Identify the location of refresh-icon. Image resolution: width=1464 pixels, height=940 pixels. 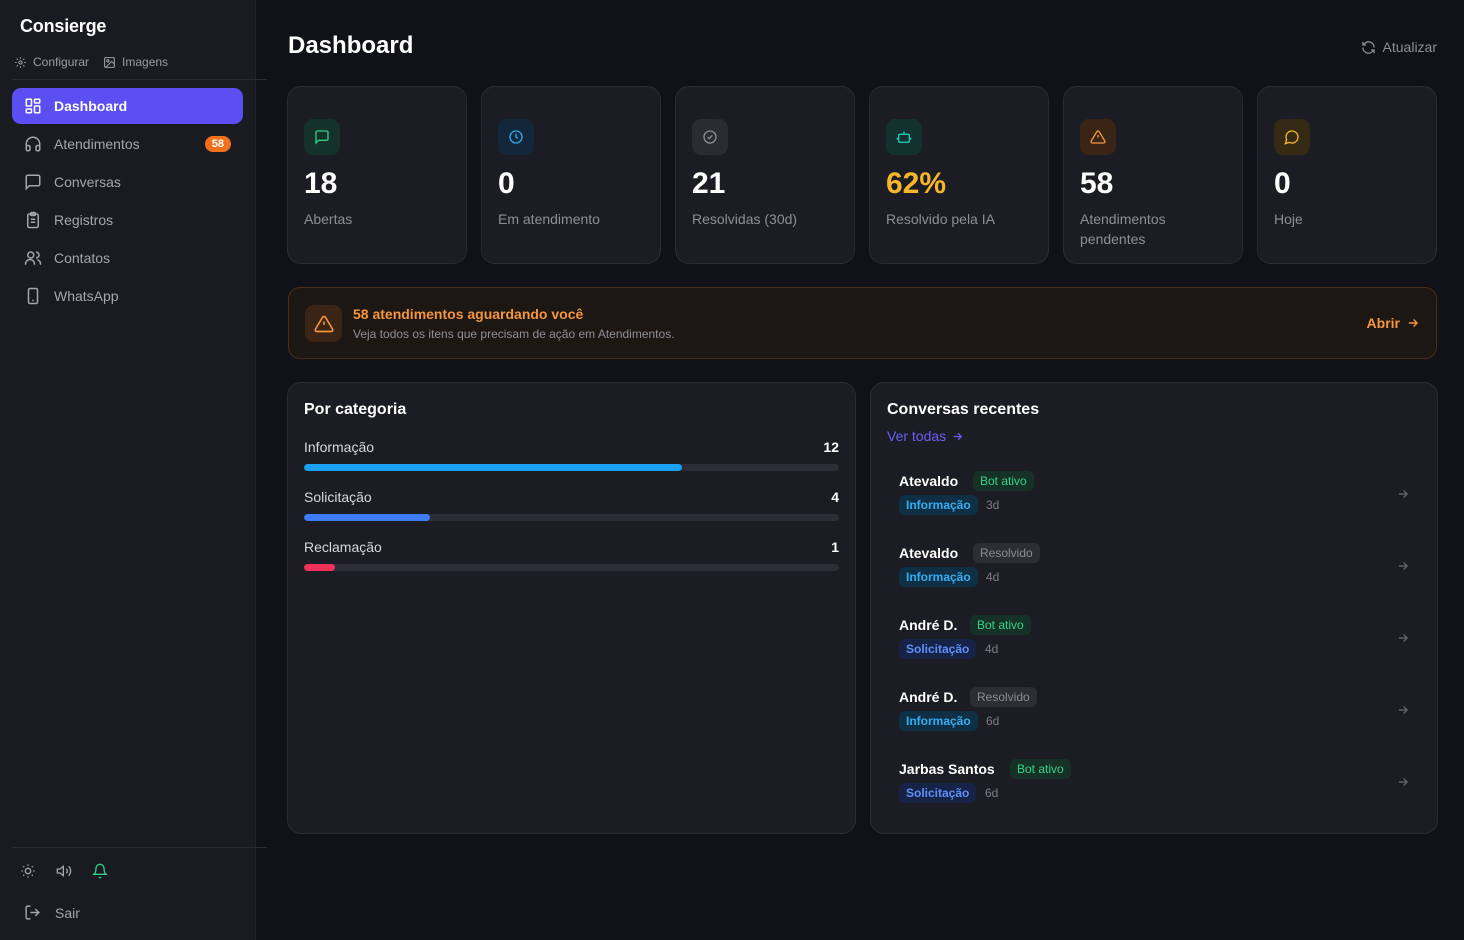
(1368, 47).